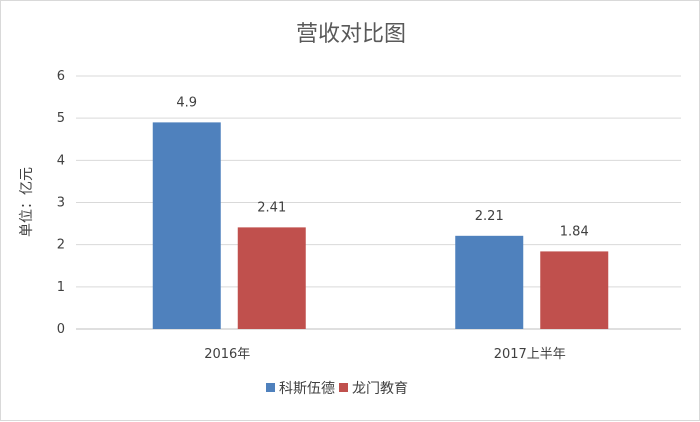 Image resolution: width=700 pixels, height=422 pixels. What do you see at coordinates (61, 160) in the screenshot?
I see `y-tick-label: 4` at bounding box center [61, 160].